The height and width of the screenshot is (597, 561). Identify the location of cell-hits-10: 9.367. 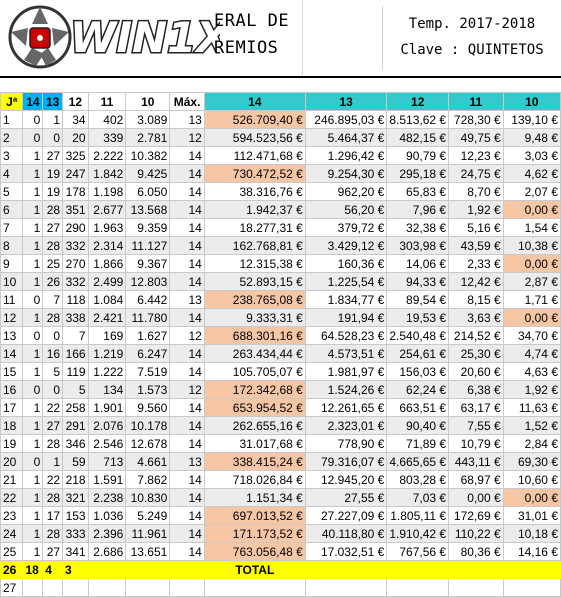
(148, 263).